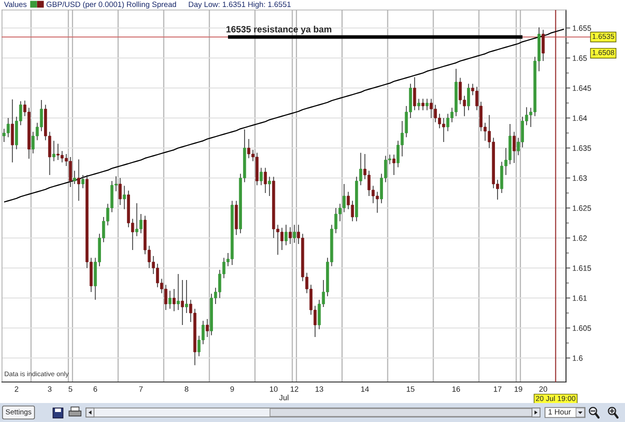 Image resolution: width=625 pixels, height=422 pixels. I want to click on annotation: 16535 resistance ya bam, so click(279, 30).